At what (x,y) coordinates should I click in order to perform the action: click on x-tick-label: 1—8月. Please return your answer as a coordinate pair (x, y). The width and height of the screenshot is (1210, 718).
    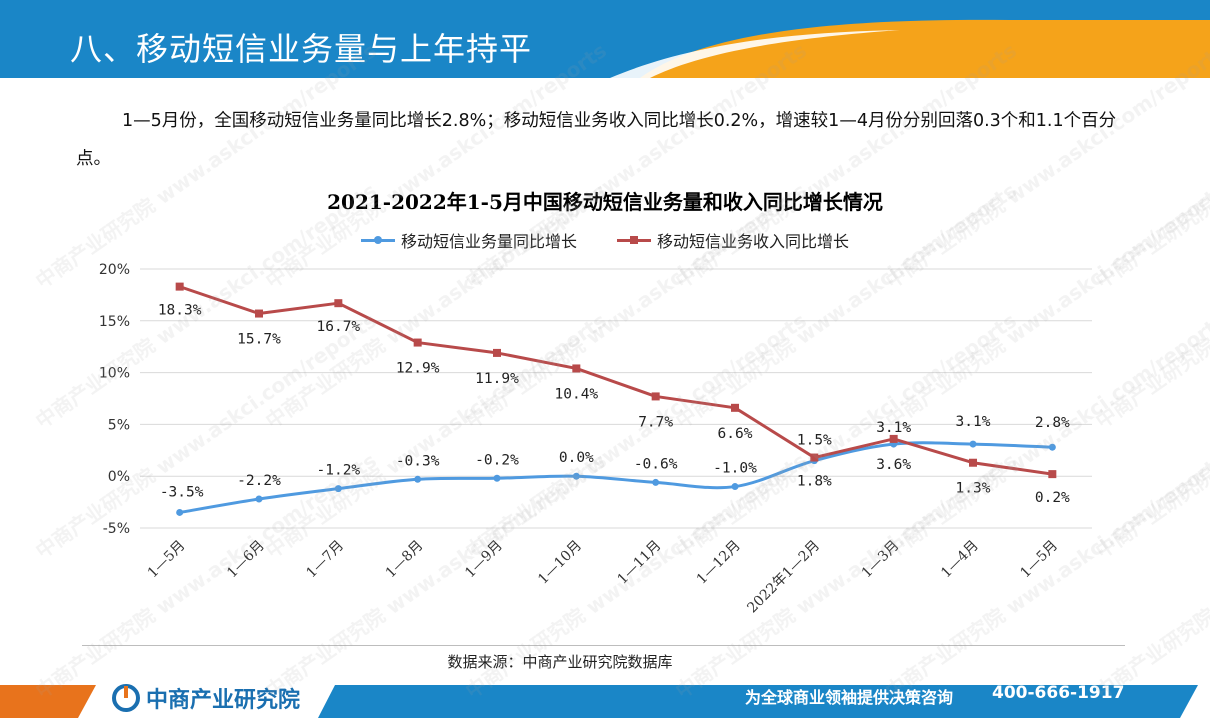
    Looking at the image, I should click on (405, 560).